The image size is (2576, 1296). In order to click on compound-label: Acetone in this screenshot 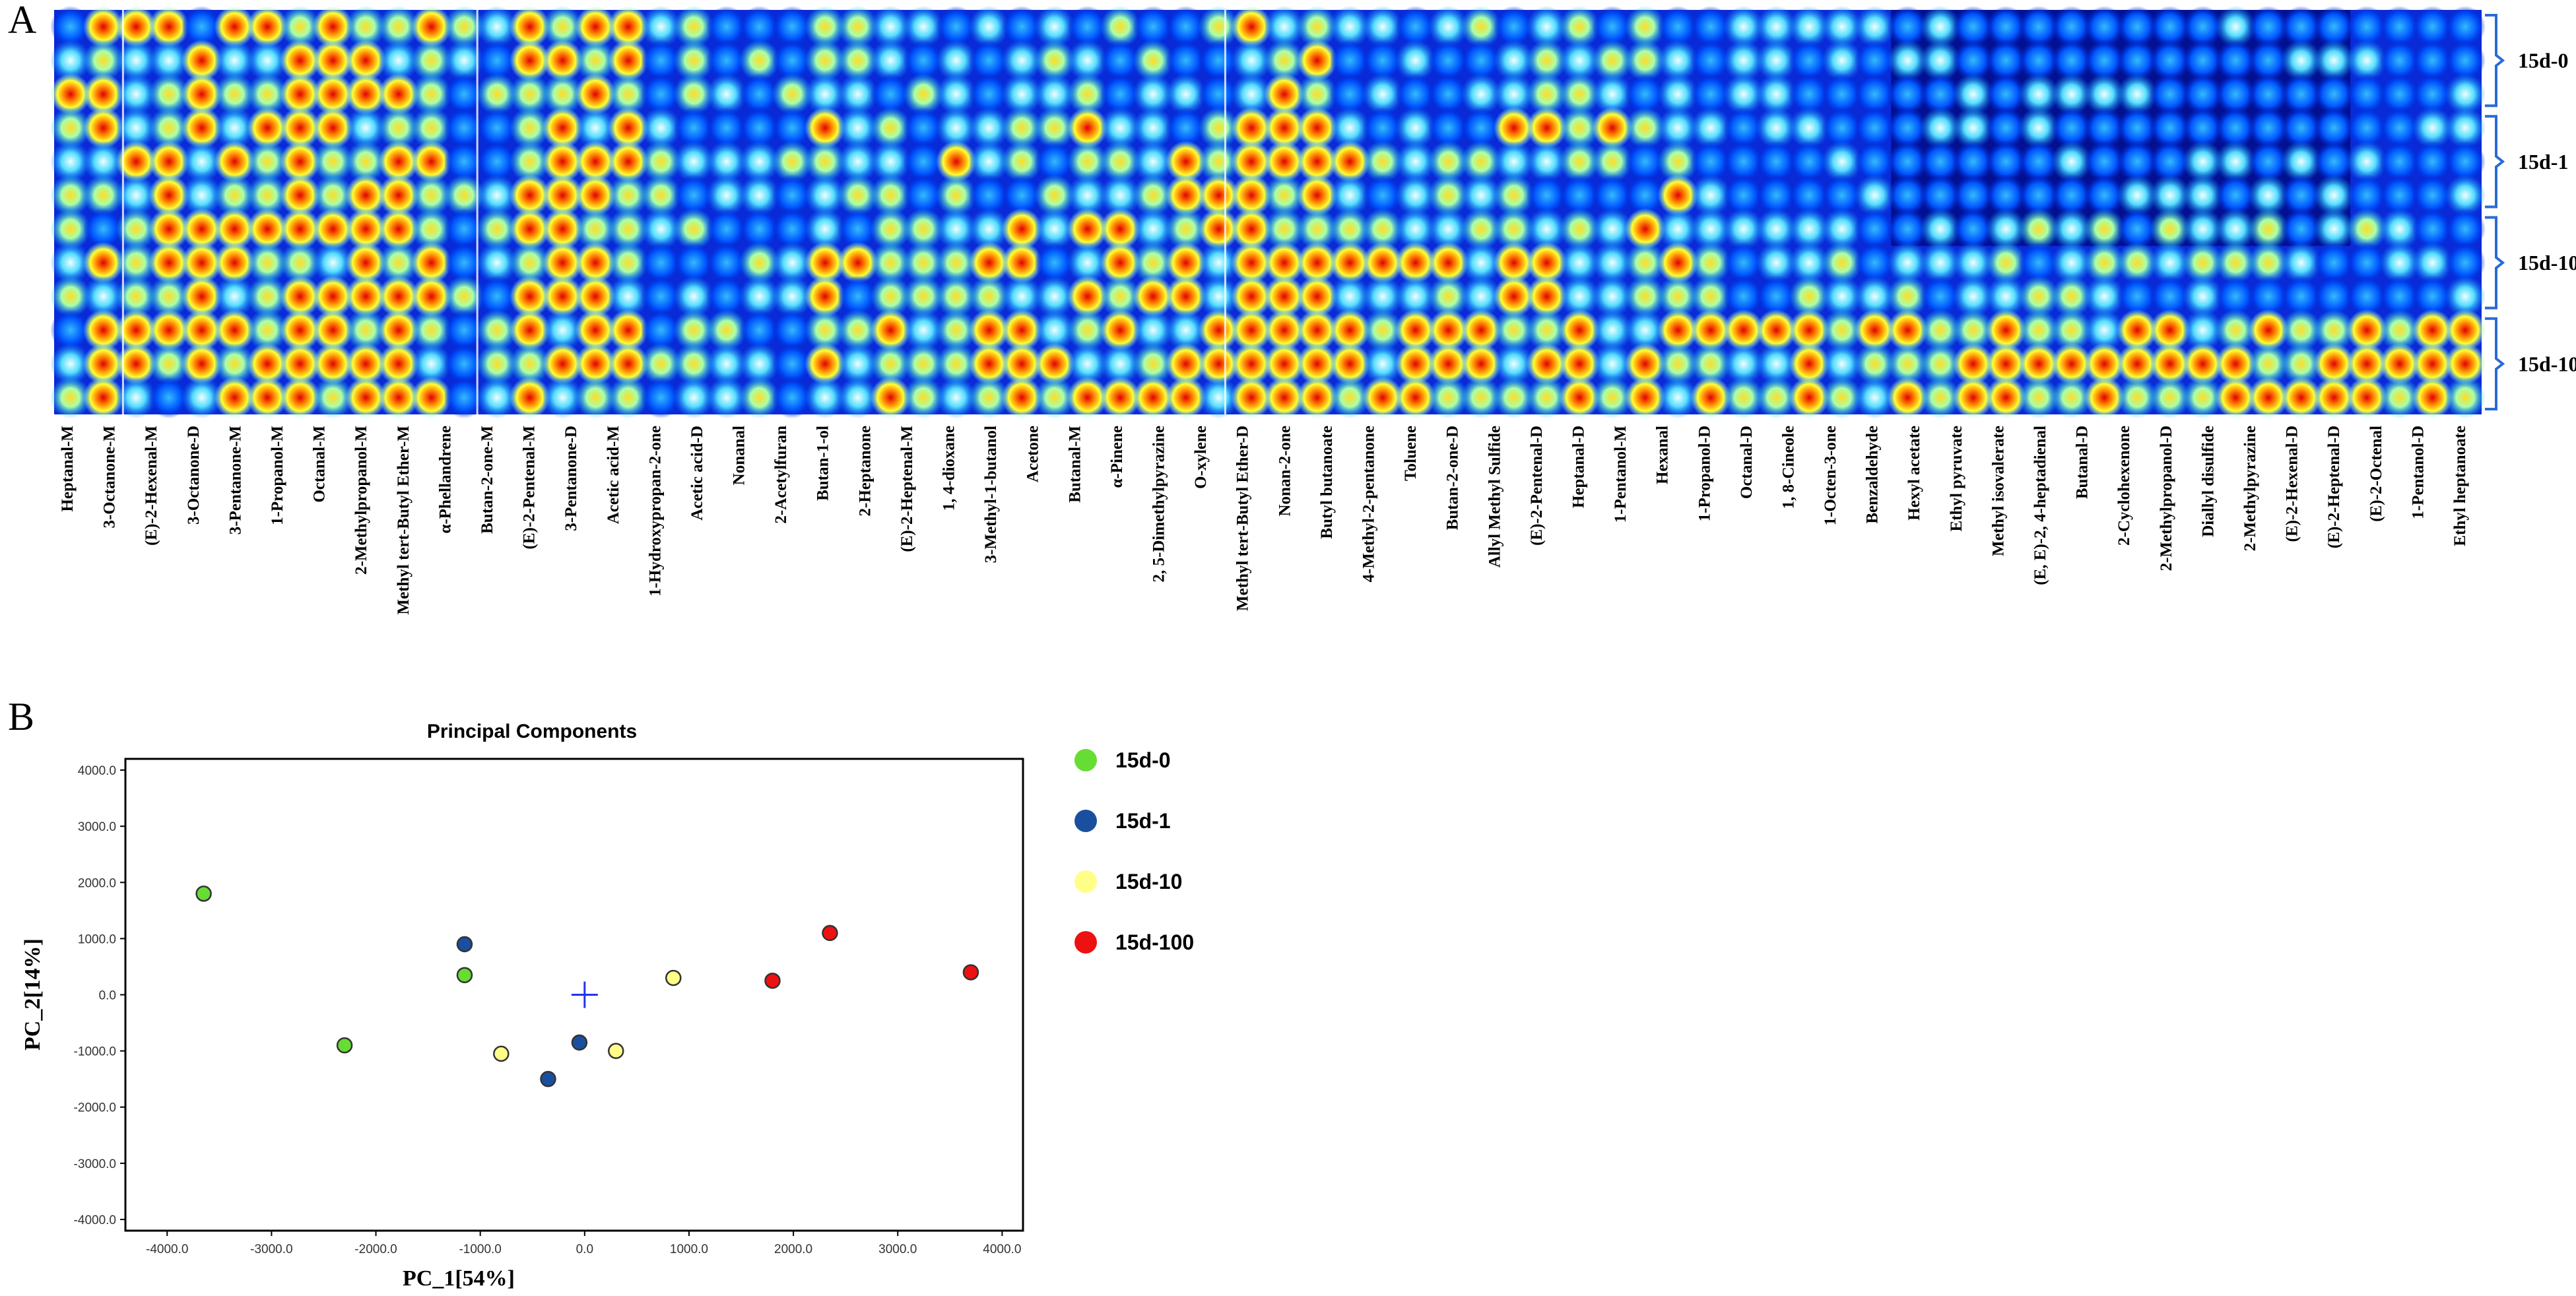, I will do `click(1033, 454)`.